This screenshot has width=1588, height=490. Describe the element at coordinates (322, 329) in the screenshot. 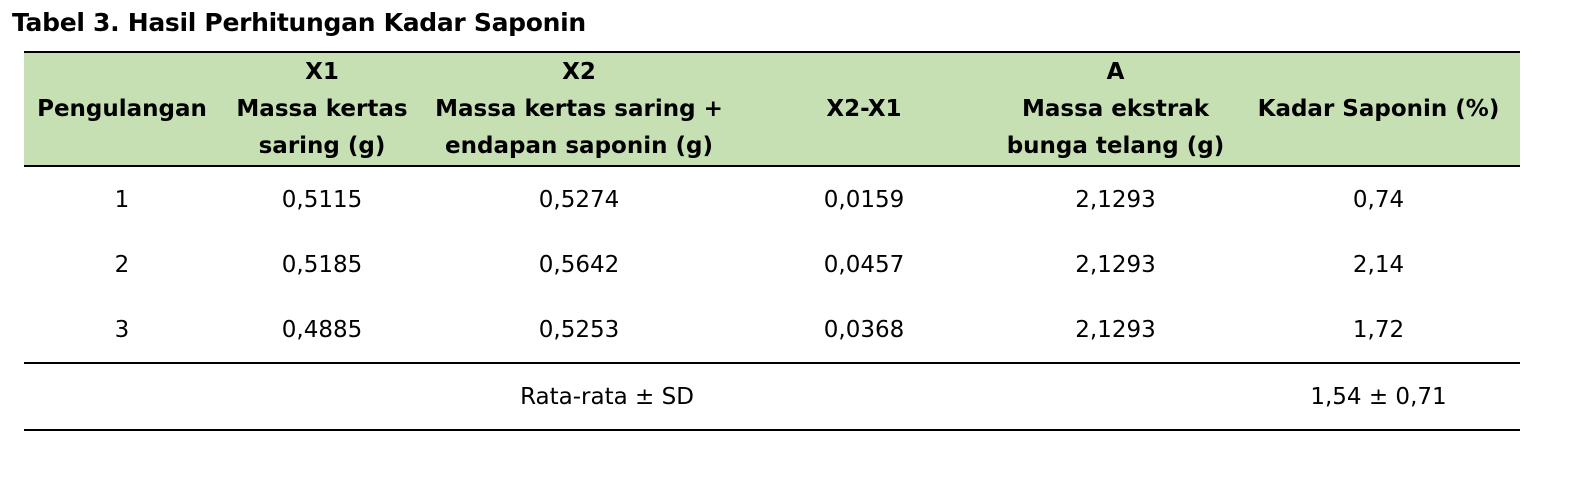

I see `cell-x1: 0,4885` at that location.